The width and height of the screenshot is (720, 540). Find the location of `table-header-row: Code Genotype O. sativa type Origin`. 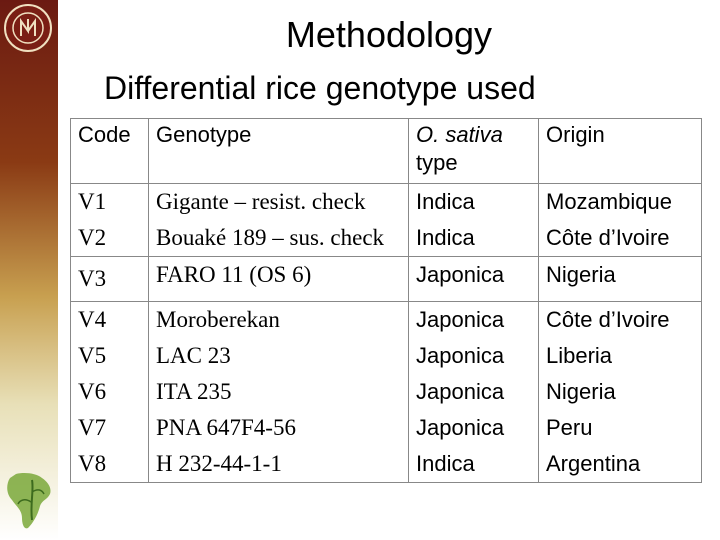

table-header-row: Code Genotype O. sativa type Origin is located at coordinates (386, 151).